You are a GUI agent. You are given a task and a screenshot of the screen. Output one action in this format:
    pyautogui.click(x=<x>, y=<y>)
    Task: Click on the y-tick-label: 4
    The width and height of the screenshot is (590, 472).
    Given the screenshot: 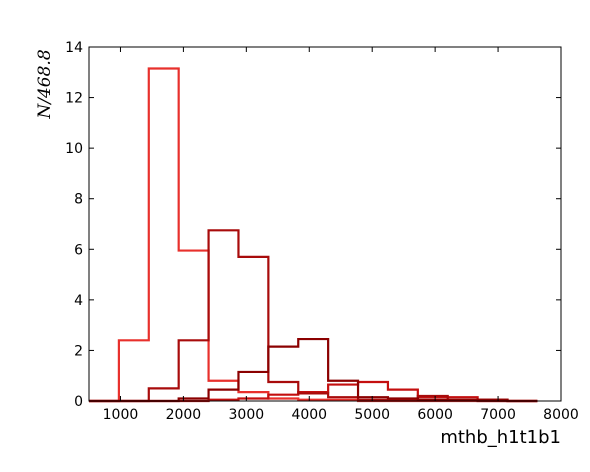 What is the action you would take?
    pyautogui.click(x=78, y=301)
    